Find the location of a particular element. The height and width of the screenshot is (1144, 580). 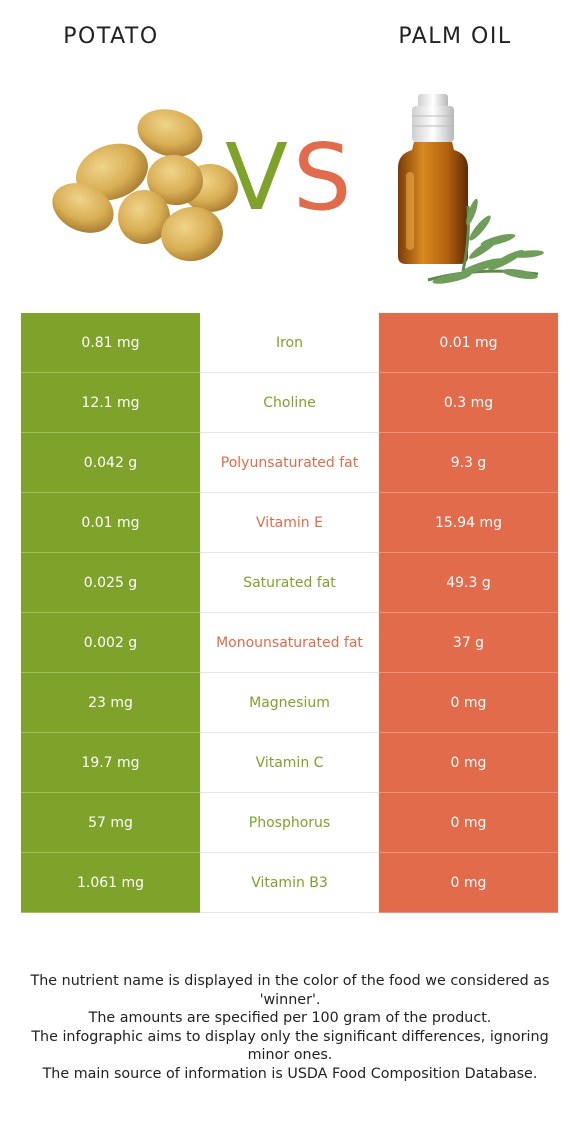

table-row: 0.01 mg Vitamin E 15.94 mg is located at coordinates (289, 523).